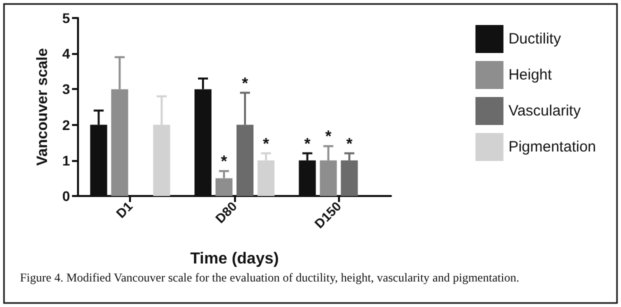 This screenshot has width=621, height=307. Describe the element at coordinates (66, 89) in the screenshot. I see `y-tick-label: 3` at that location.